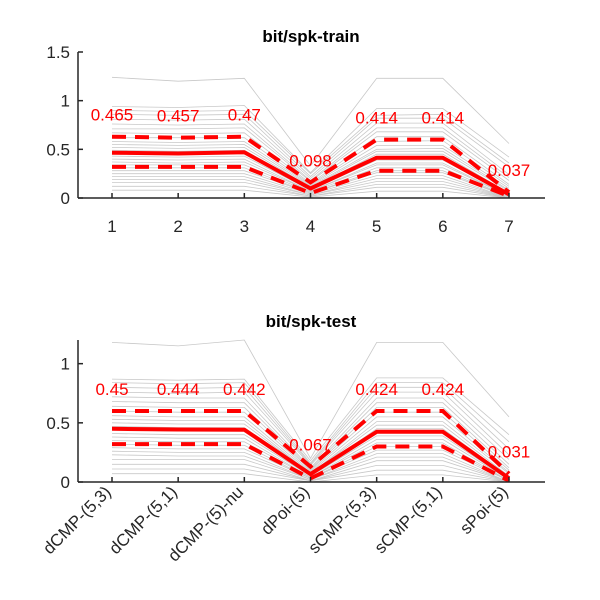 Image resolution: width=600 pixels, height=600 pixels. I want to click on x-tick-label: 5, so click(376, 226).